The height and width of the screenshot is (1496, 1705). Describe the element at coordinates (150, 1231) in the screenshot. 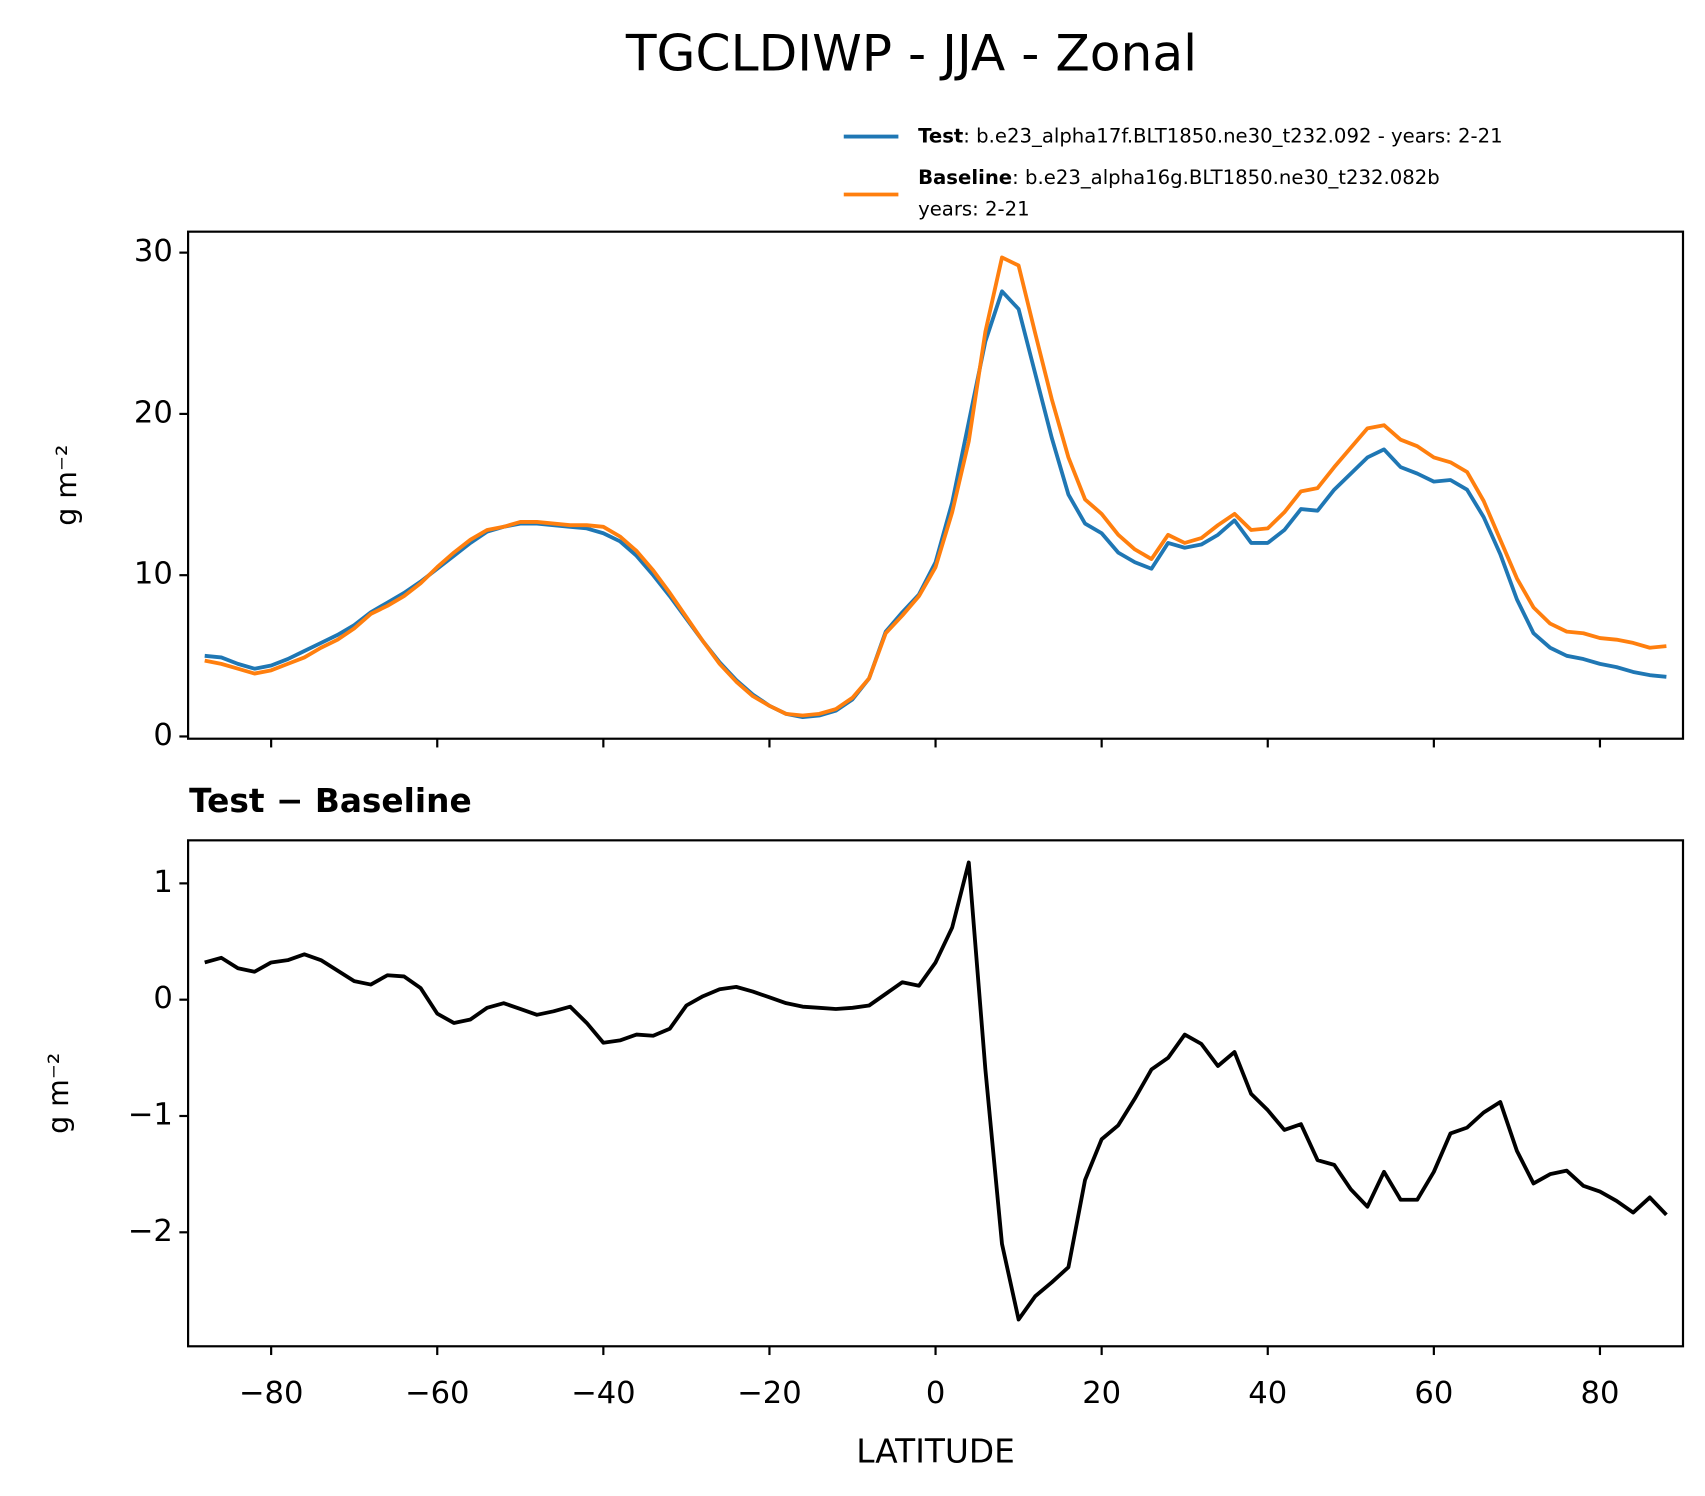

I see `y-tick-label: −2` at that location.